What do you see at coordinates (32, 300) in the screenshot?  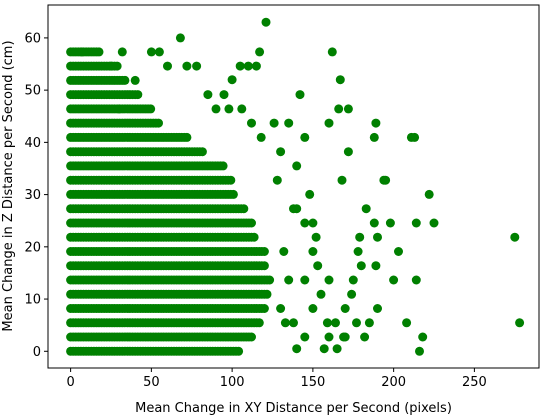 I see `y-tick-label: 10` at bounding box center [32, 300].